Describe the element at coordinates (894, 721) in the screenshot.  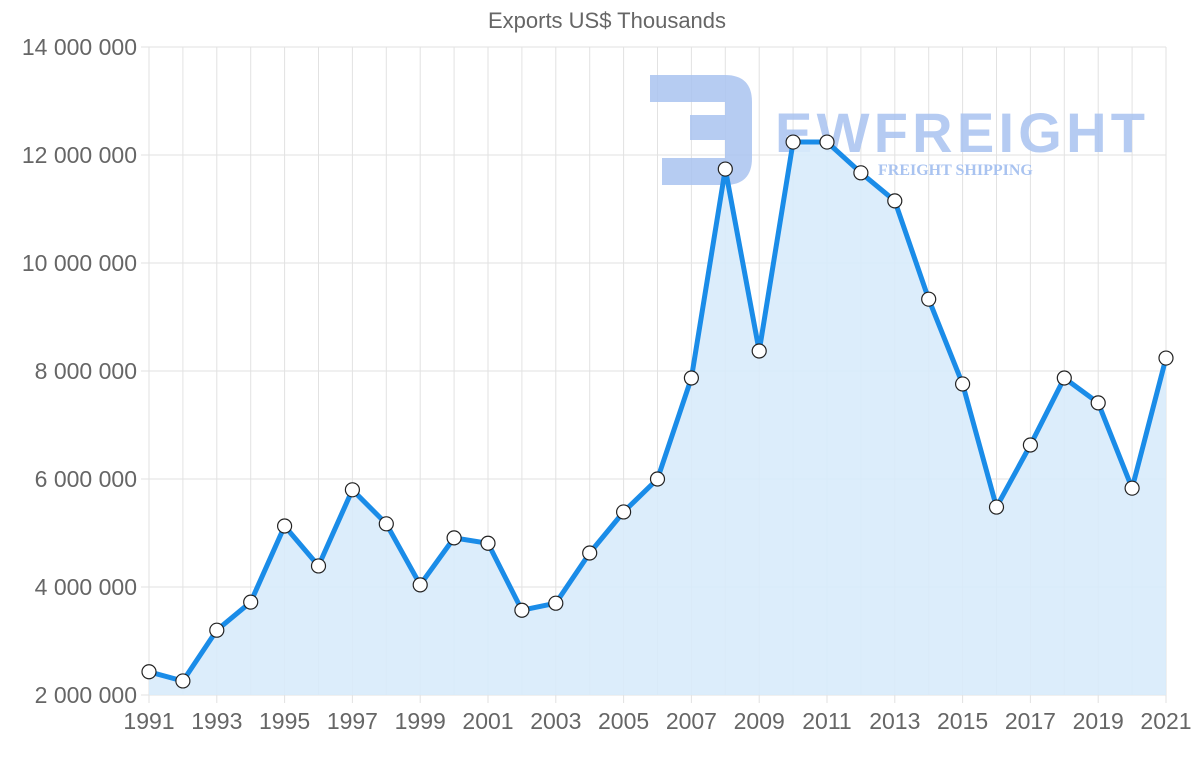
I see `x-tick-label: 2013` at that location.